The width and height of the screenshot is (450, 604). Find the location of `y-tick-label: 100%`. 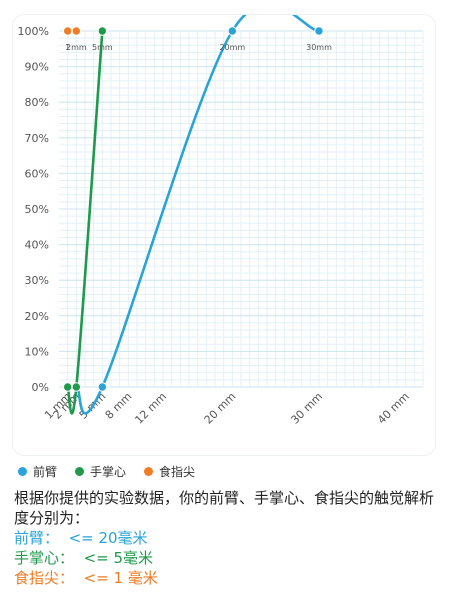

y-tick-label: 100% is located at coordinates (33, 31).